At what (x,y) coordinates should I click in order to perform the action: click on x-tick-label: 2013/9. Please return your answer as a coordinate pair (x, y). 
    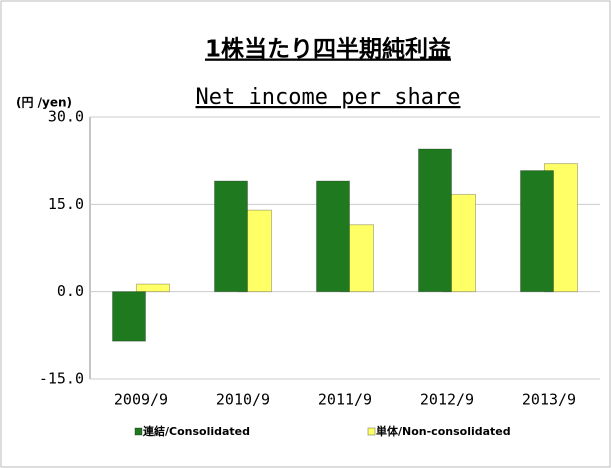
    Looking at the image, I should click on (549, 400).